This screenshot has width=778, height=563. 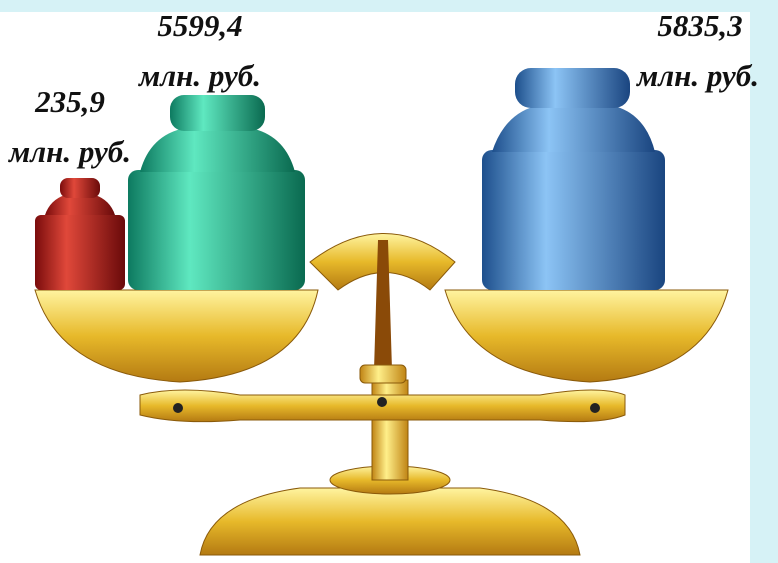 What do you see at coordinates (200, 25) in the screenshot?
I see `weight-value: 5599,4` at bounding box center [200, 25].